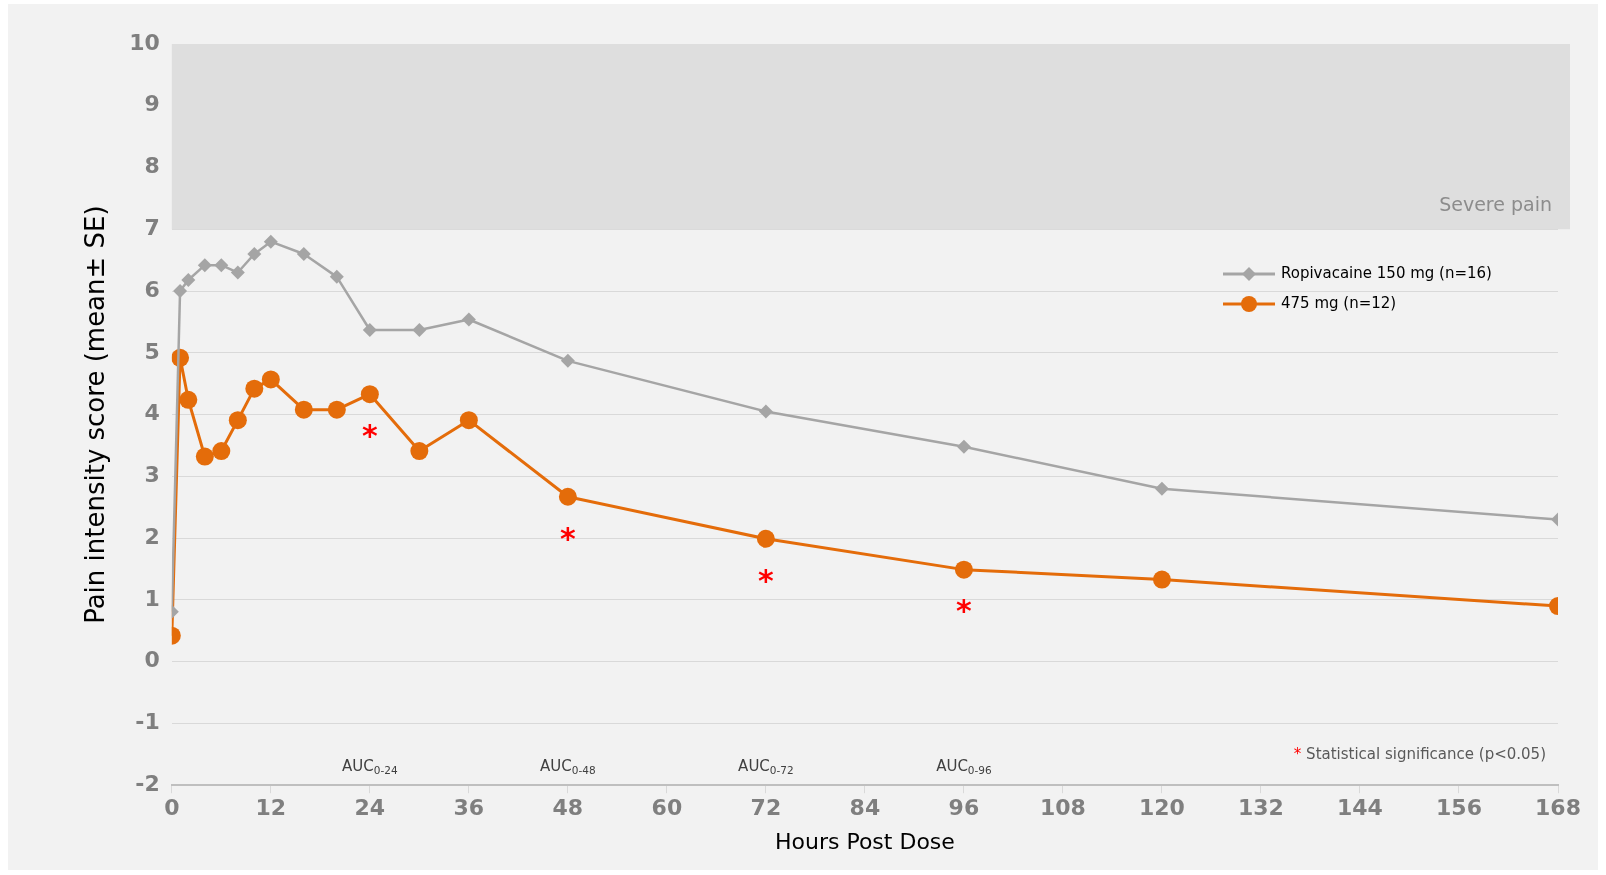 Image resolution: width=1606 pixels, height=875 pixels. What do you see at coordinates (1062, 808) in the screenshot?
I see `x-tick-label: 108` at bounding box center [1062, 808].